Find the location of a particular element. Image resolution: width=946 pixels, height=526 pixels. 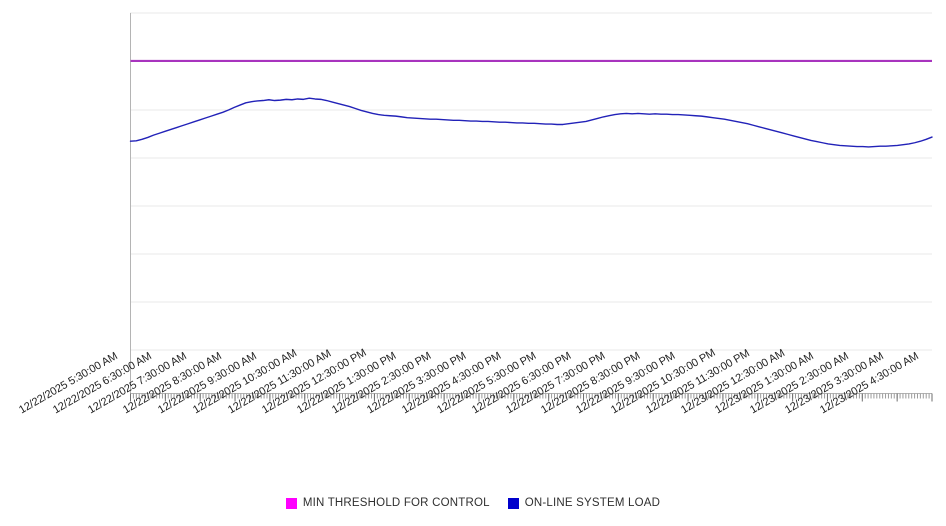

legend-entry-online-system-load: ON-LINE SYSTEM LOAD is located at coordinates (584, 503).